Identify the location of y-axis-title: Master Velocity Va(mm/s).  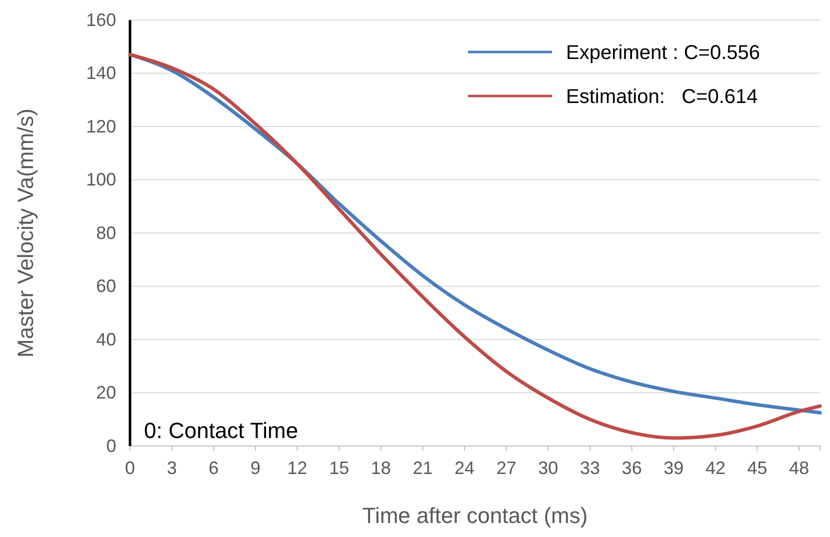
(25, 233).